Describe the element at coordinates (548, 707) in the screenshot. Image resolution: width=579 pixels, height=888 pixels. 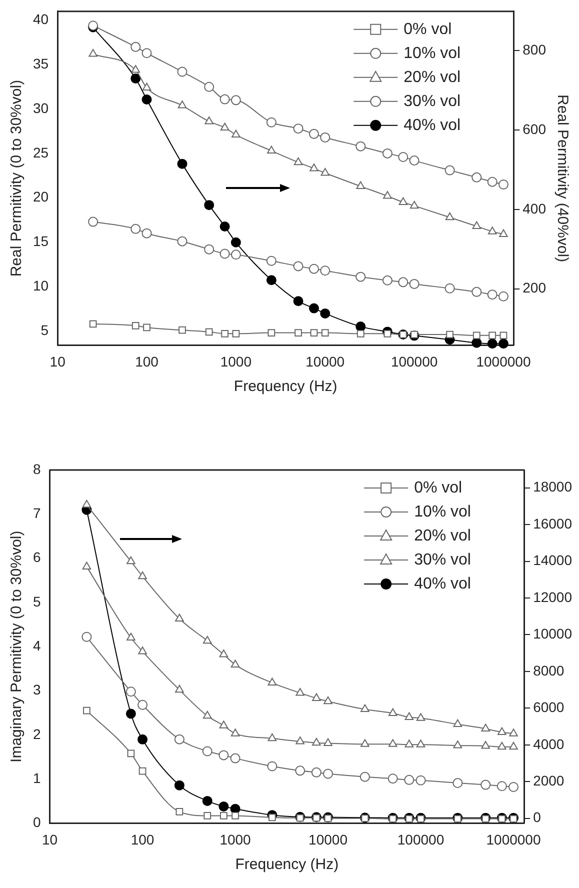
I see `y2-tick-label: 6000` at that location.